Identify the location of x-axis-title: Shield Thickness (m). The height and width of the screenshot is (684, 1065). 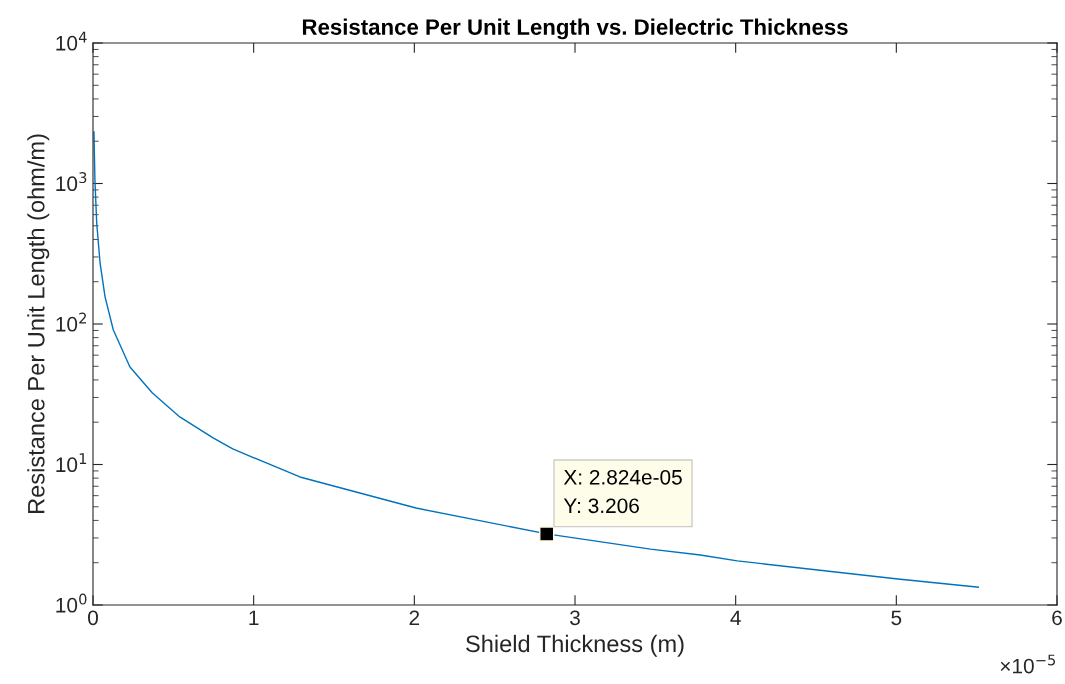
(575, 645).